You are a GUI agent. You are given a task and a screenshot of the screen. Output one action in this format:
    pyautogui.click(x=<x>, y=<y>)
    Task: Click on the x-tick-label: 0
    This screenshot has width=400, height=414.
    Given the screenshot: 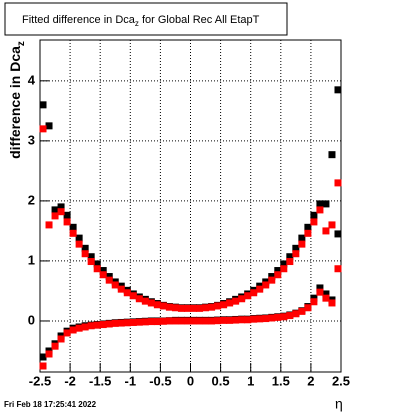 What is the action you would take?
    pyautogui.click(x=190, y=380)
    